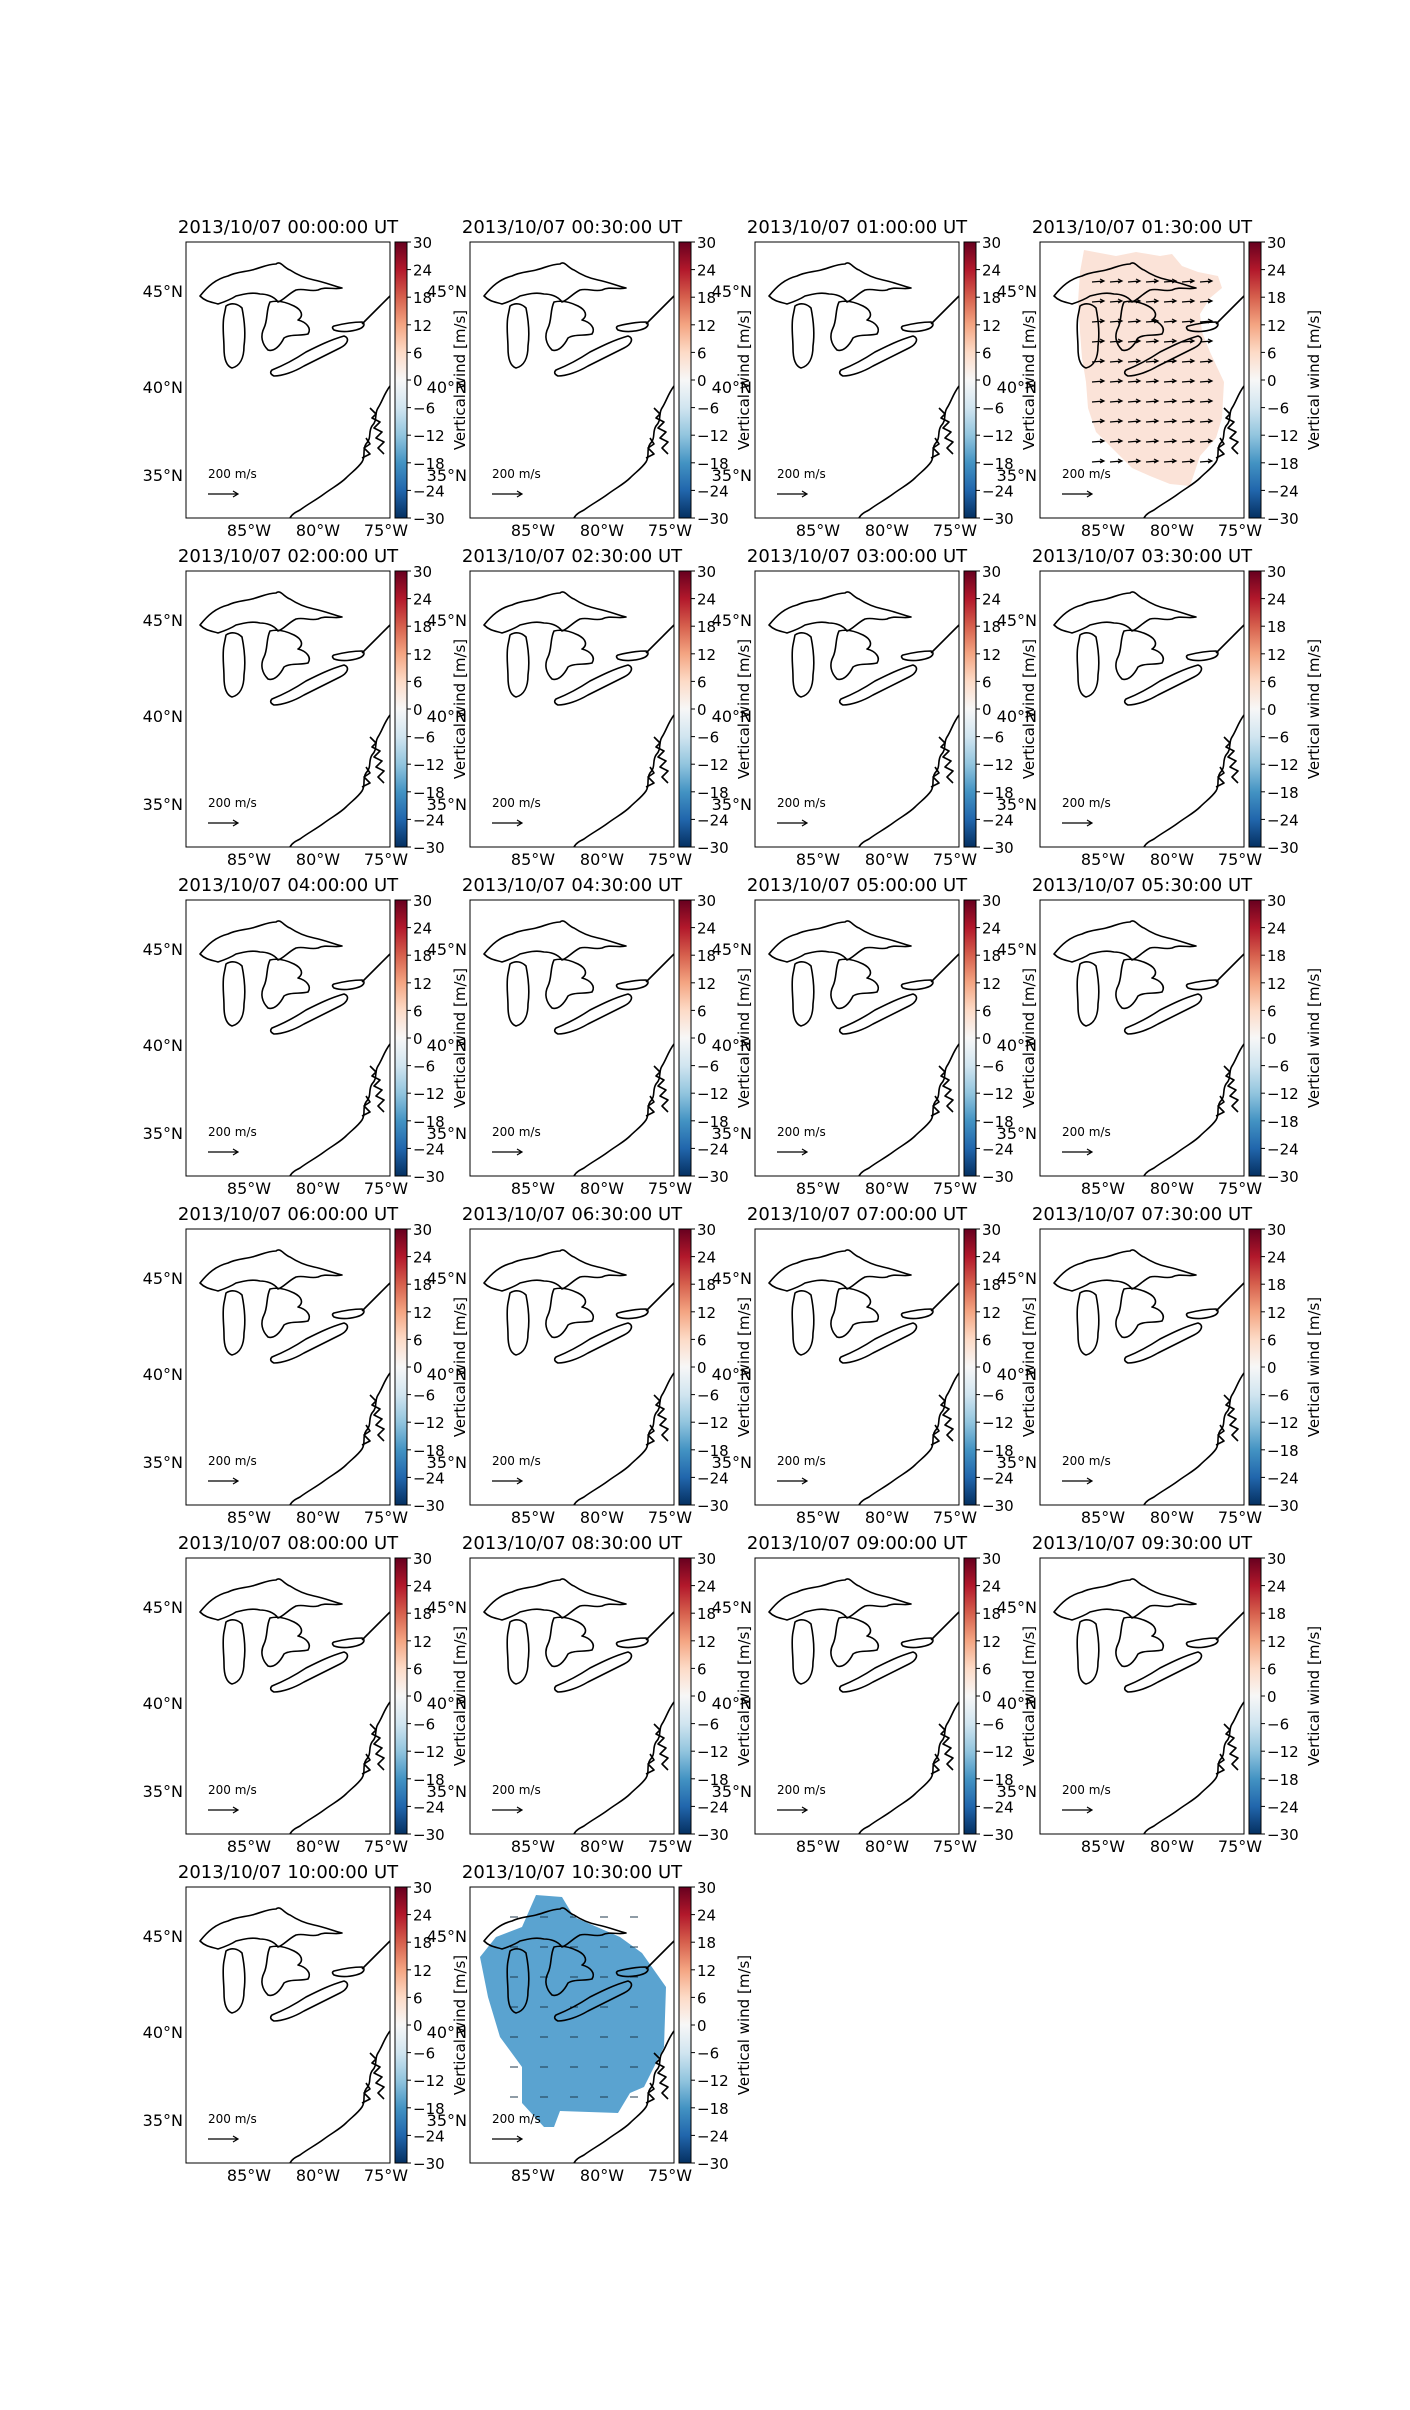  Describe the element at coordinates (447, 949) in the screenshot. I see `latitude-label: 45°N` at that location.